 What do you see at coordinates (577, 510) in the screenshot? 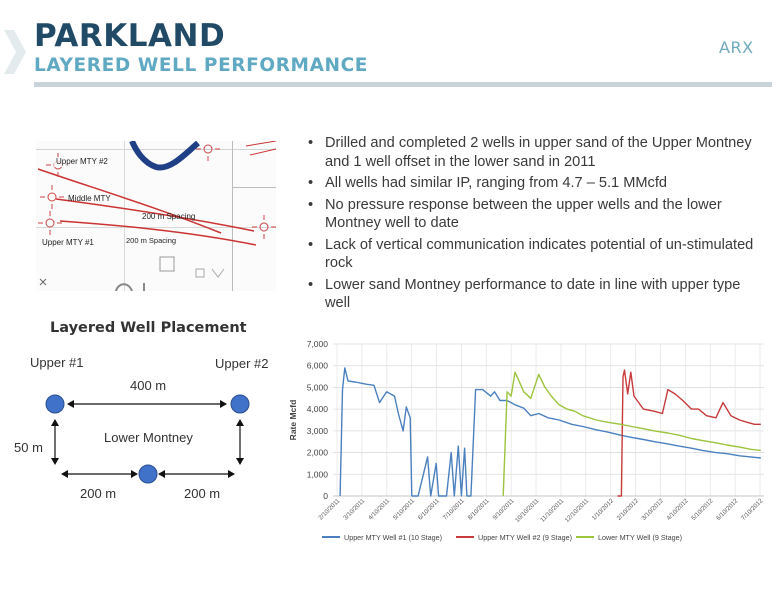
I see `x-tick-label: 12/10/2011` at bounding box center [577, 510].